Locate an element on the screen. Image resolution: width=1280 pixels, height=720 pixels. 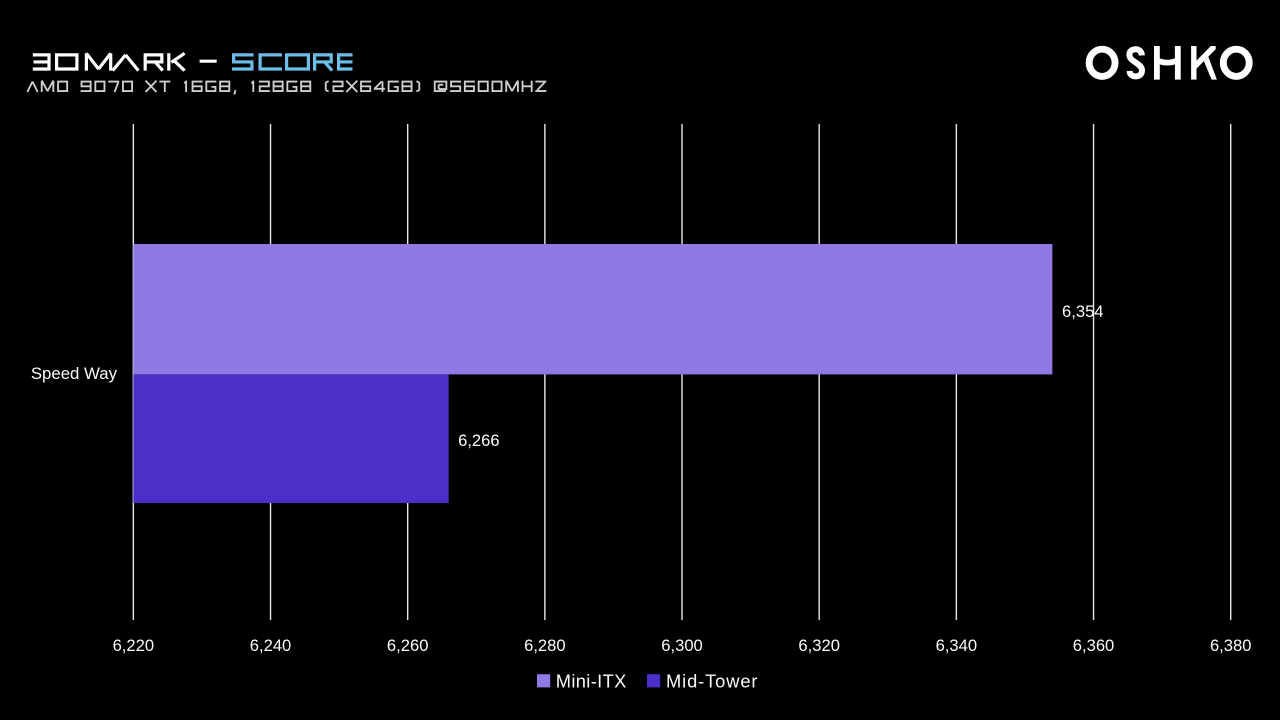
svg-text: 6,240 is located at coordinates (271, 645).